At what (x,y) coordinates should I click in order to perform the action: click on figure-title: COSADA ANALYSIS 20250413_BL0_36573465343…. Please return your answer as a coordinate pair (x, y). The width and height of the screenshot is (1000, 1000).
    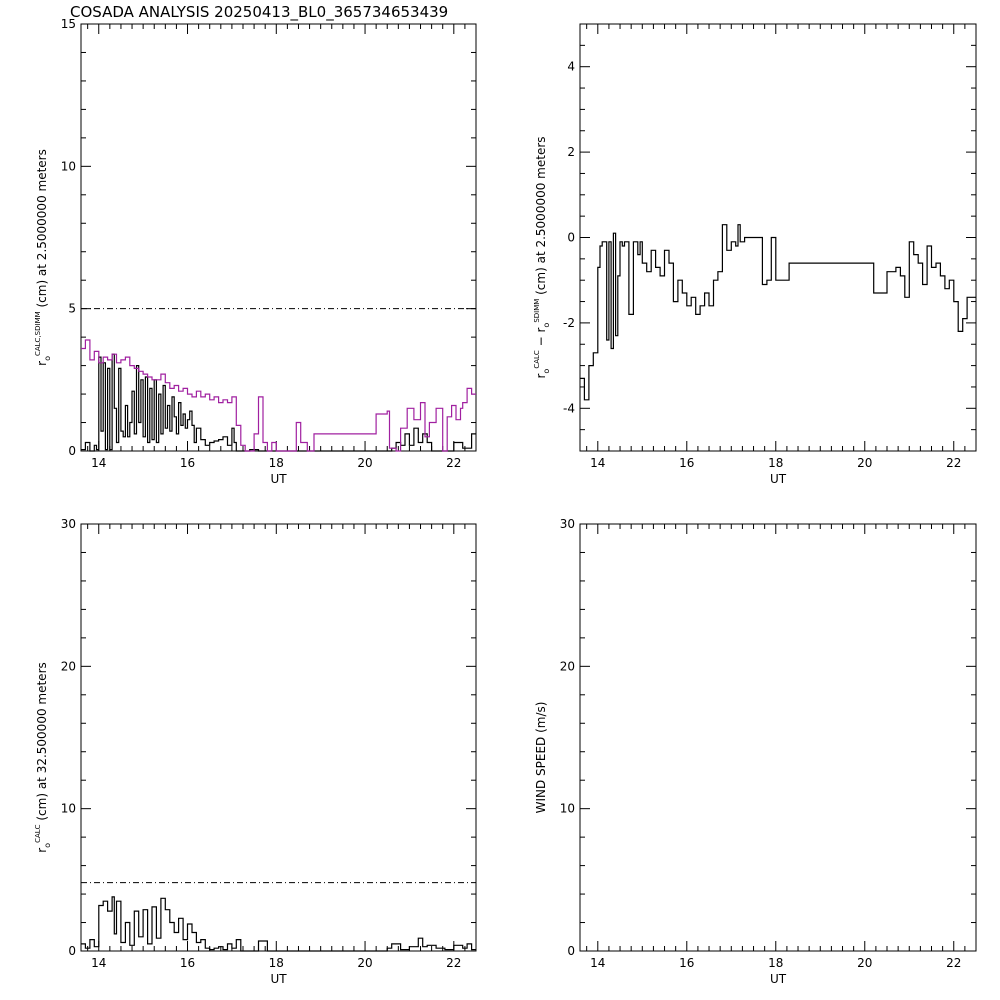
    Looking at the image, I should click on (259, 12).